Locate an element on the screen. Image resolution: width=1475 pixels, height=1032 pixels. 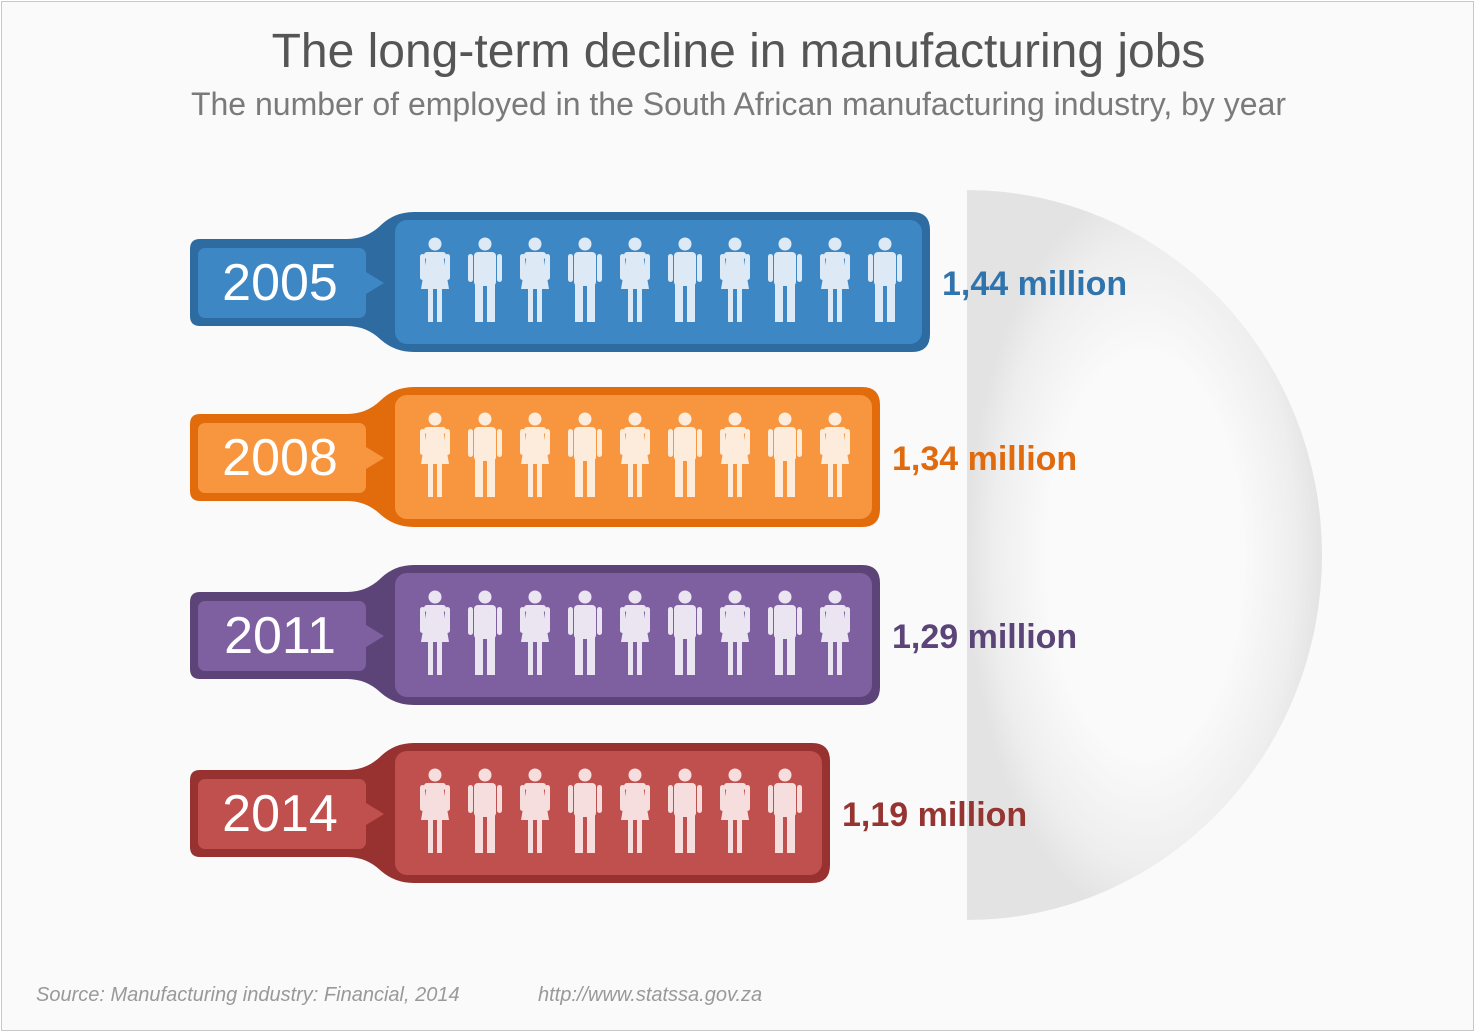
year-box-2005 is located at coordinates (282, 283).